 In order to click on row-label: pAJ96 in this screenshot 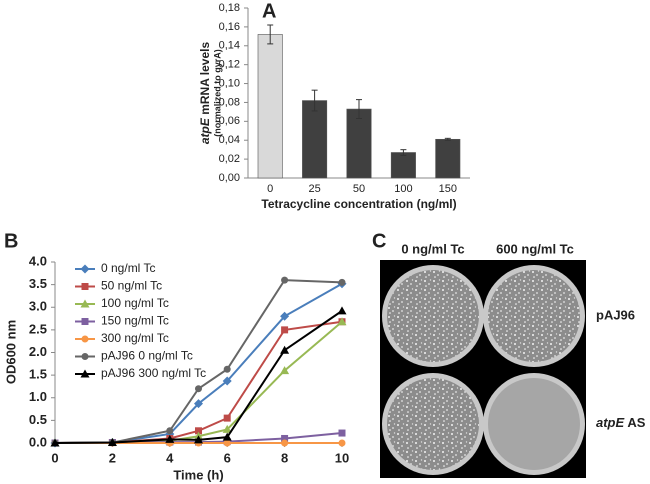, I will do `click(615, 314)`.